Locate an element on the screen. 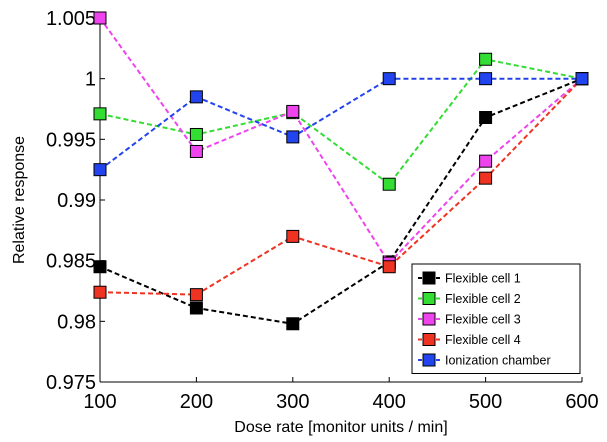 The height and width of the screenshot is (442, 607). legend-item-flexible-cell-2: Flexible cell 2 is located at coordinates (469, 299).